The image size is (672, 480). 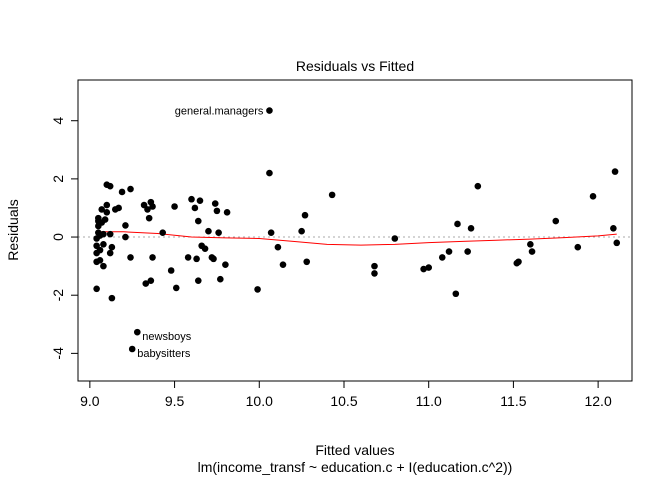 What do you see at coordinates (343, 401) in the screenshot?
I see `x-tick-label: 10.5` at bounding box center [343, 401].